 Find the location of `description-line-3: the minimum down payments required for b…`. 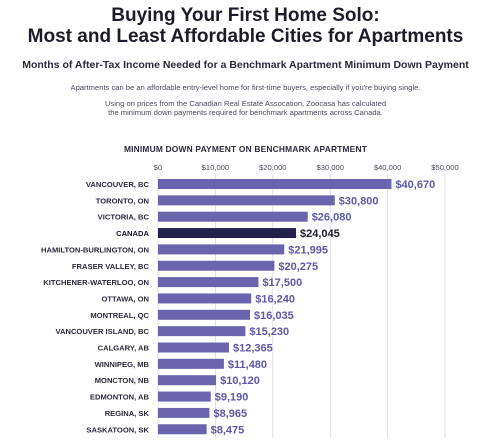

description-line-3: the minimum down payments required for b… is located at coordinates (245, 112).